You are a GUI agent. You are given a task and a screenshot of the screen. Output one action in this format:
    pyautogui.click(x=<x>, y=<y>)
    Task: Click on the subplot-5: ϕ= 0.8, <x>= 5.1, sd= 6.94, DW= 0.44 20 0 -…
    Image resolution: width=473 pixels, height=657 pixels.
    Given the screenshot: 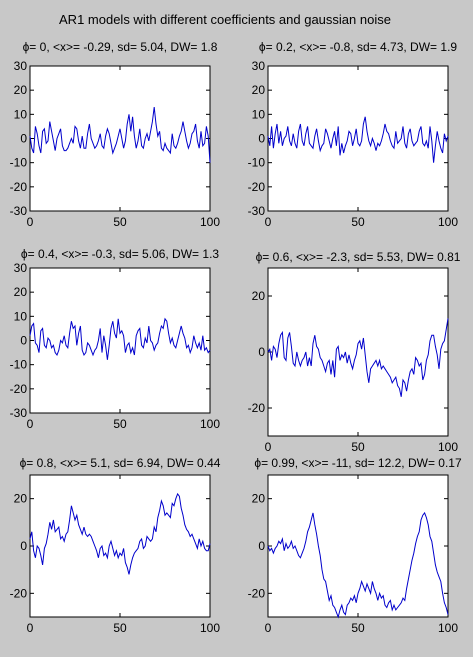 What is the action you would take?
    pyautogui.click(x=115, y=545)
    